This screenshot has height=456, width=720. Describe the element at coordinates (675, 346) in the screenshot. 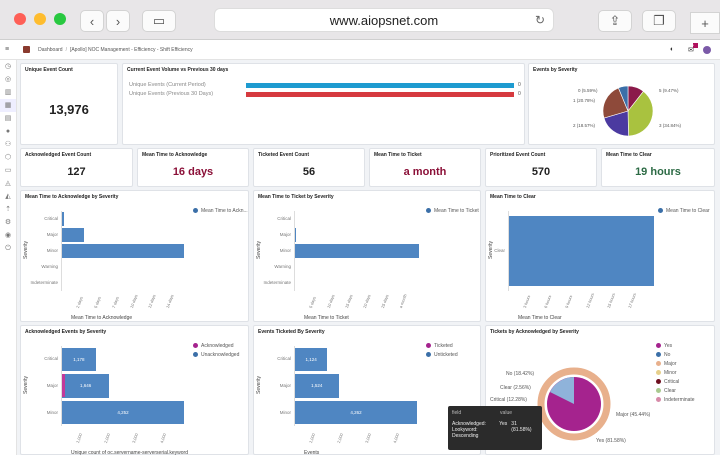

I see `legend-item: Yes` at that location.